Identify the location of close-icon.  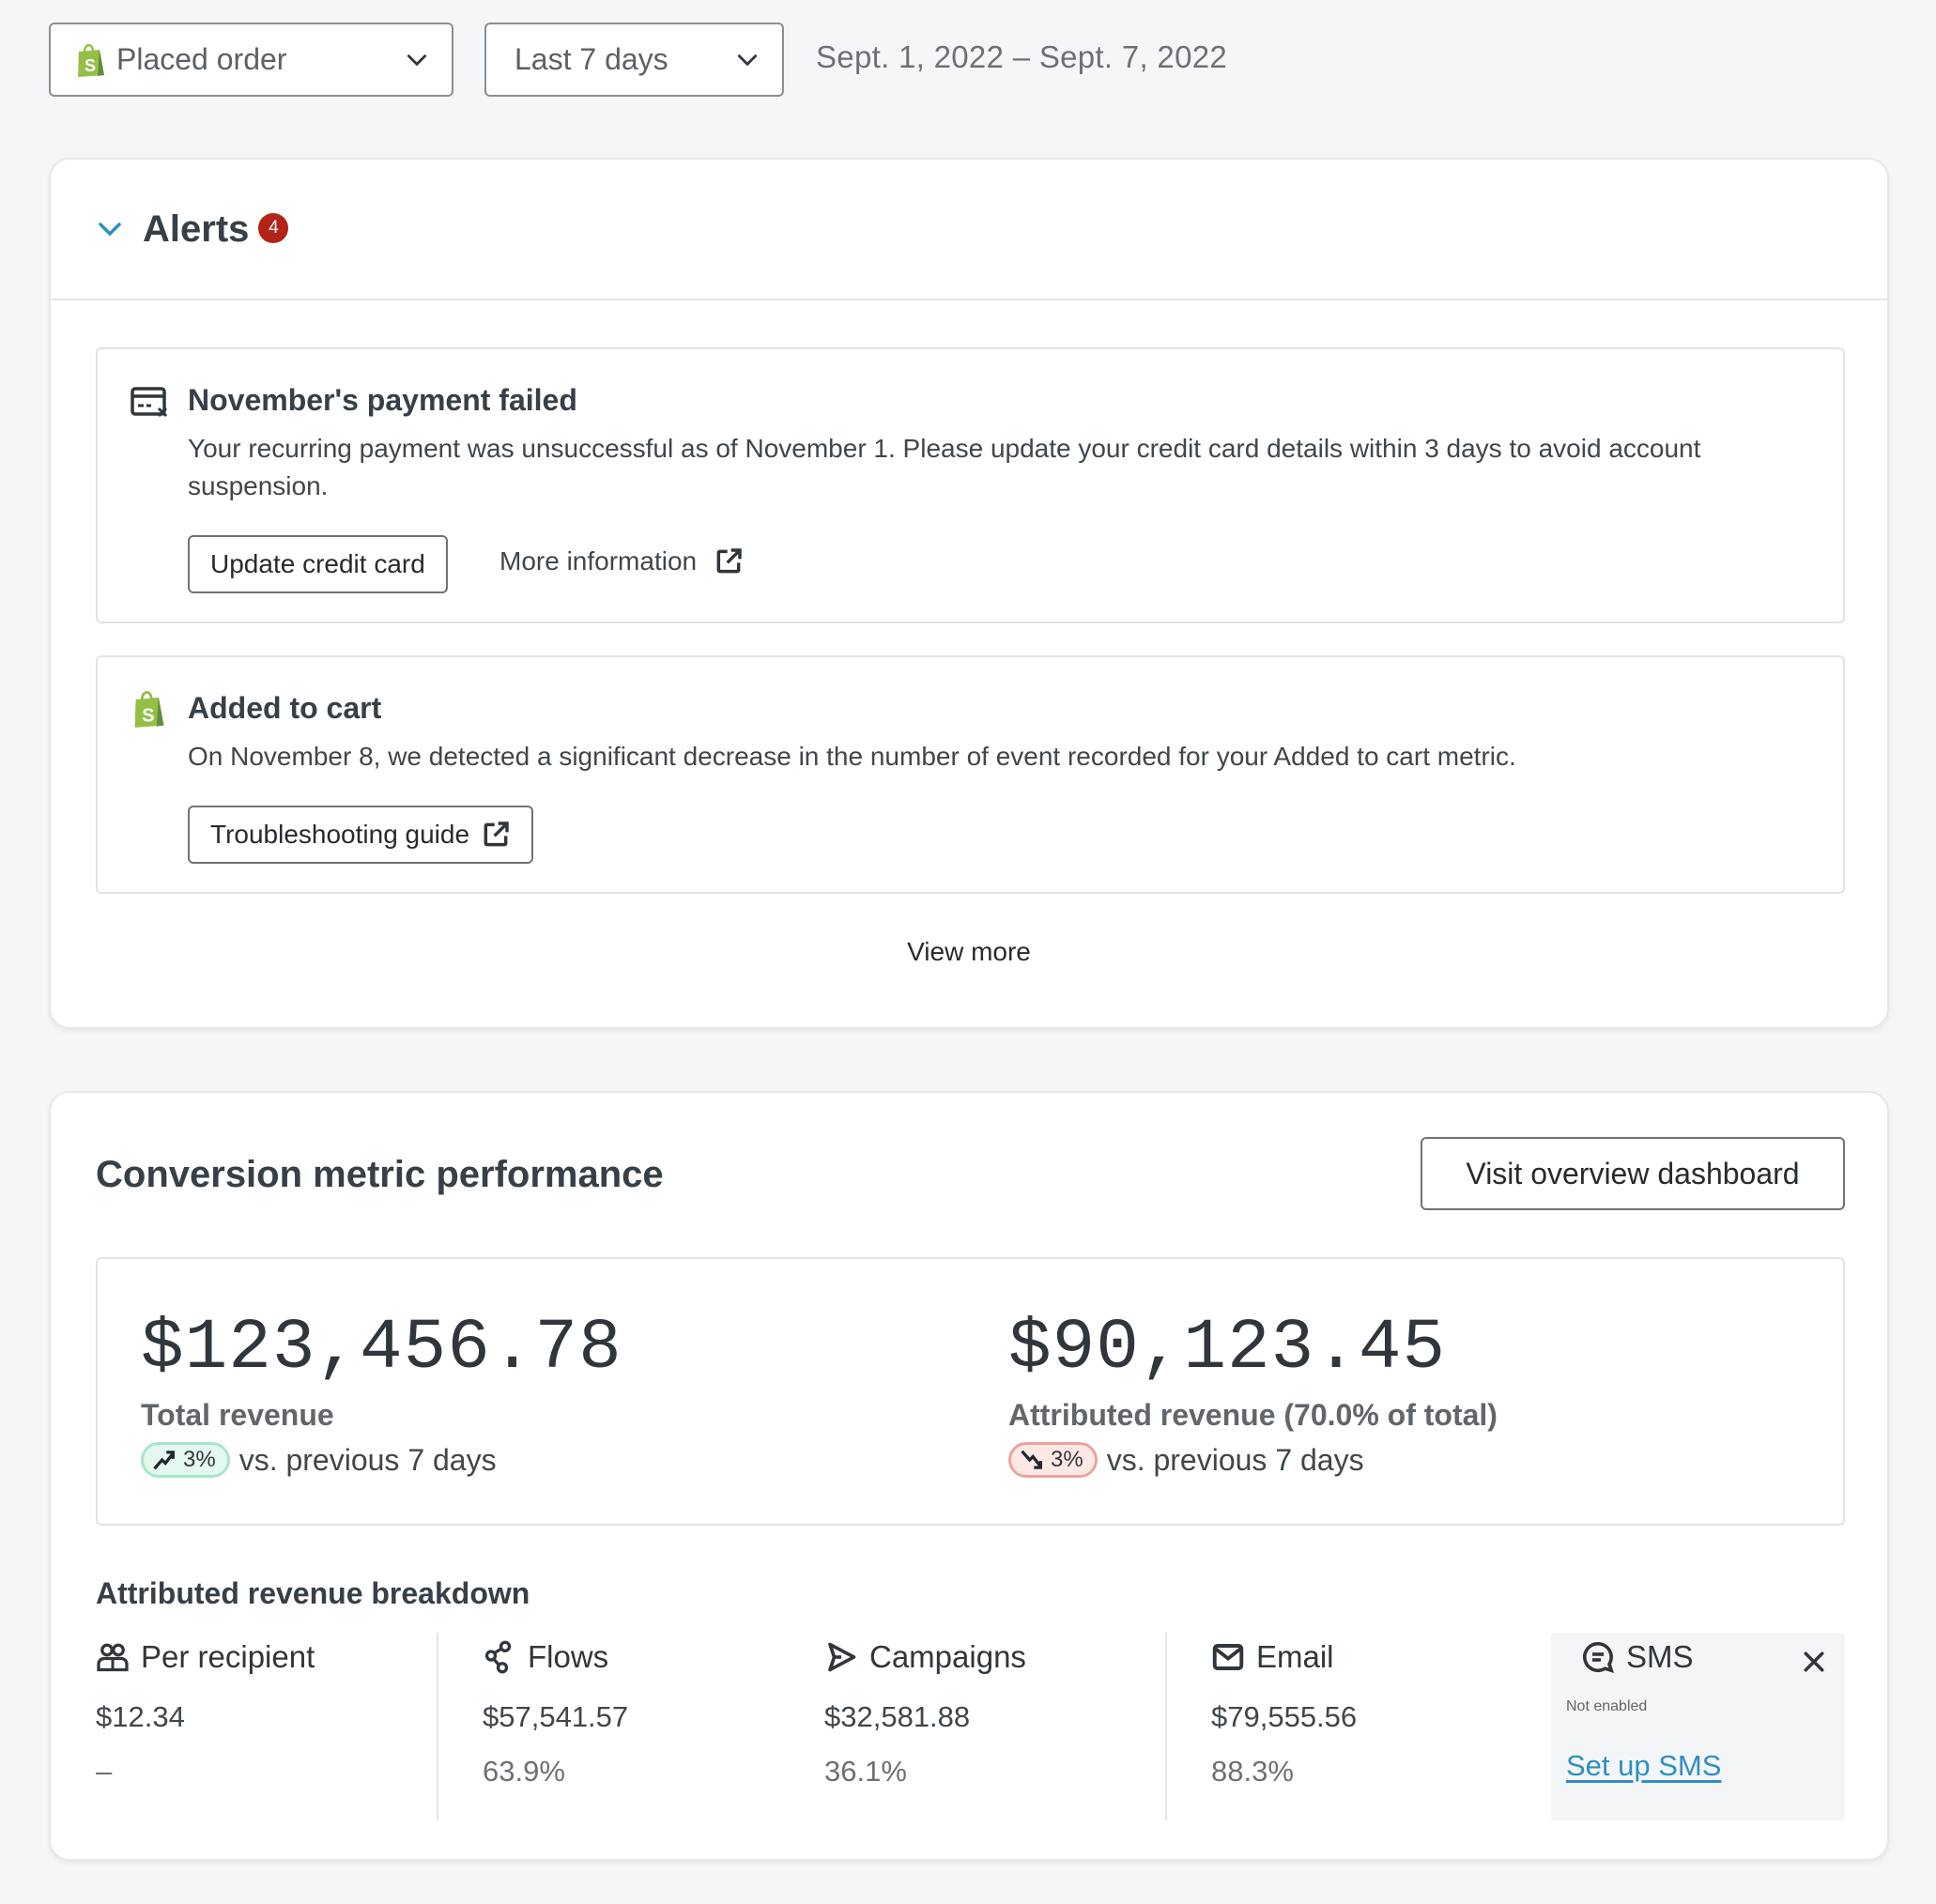
(1814, 1662).